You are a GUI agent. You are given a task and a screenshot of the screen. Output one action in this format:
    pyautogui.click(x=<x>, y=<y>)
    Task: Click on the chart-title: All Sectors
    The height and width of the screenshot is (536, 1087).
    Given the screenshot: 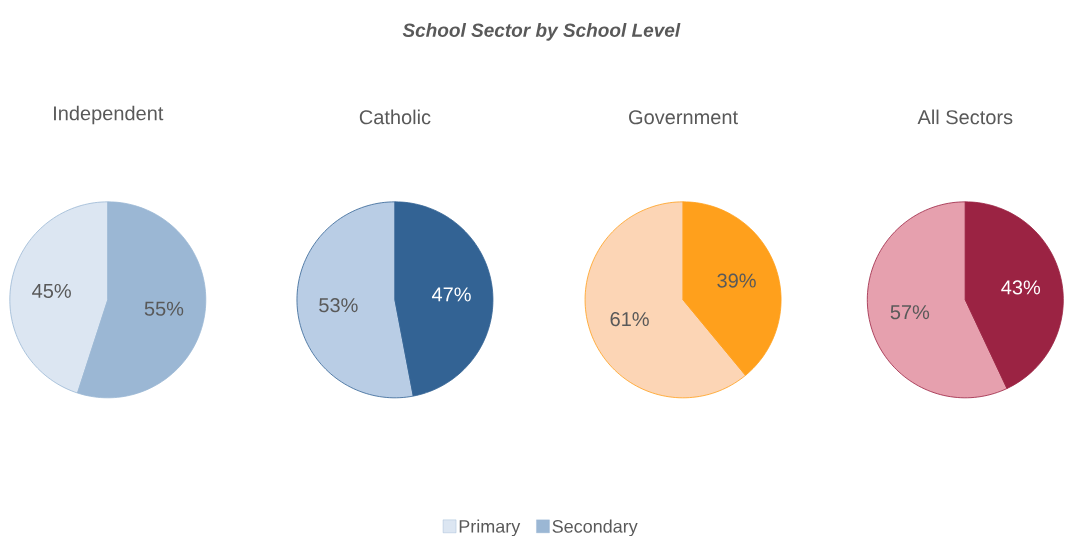 What is the action you would take?
    pyautogui.click(x=965, y=117)
    